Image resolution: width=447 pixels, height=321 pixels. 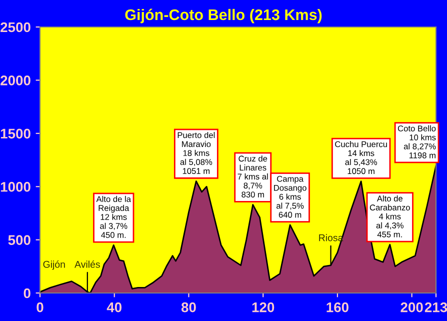 I want to click on annotation: Campa Dosango 6 kms al 7,5% 640 m, so click(x=290, y=197).